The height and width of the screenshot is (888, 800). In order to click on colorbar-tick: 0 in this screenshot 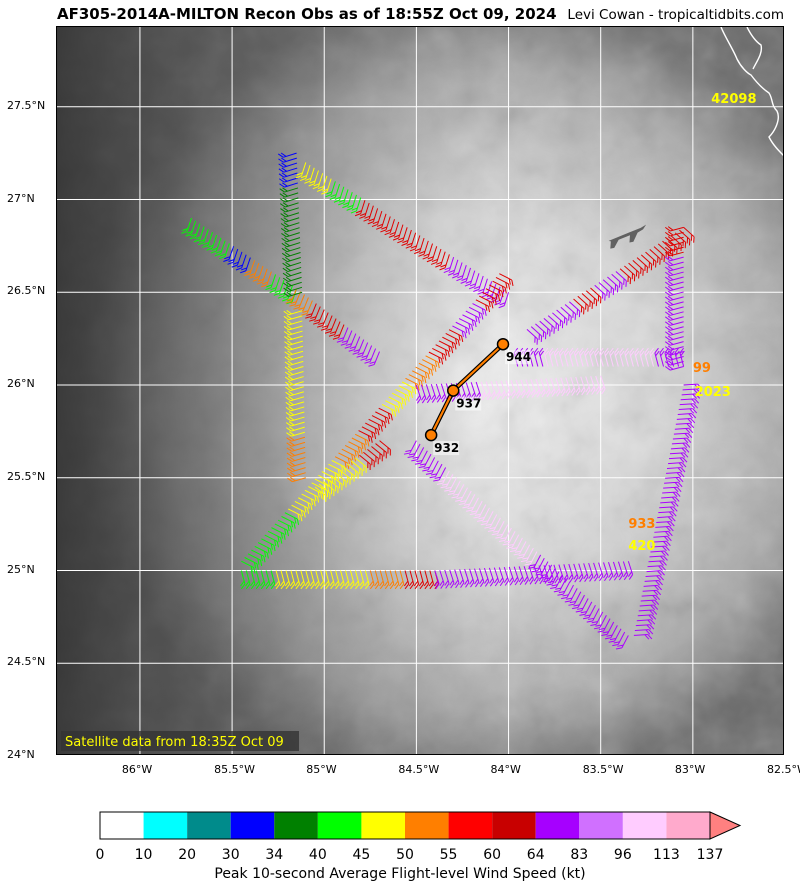, I will do `click(100, 855)`.